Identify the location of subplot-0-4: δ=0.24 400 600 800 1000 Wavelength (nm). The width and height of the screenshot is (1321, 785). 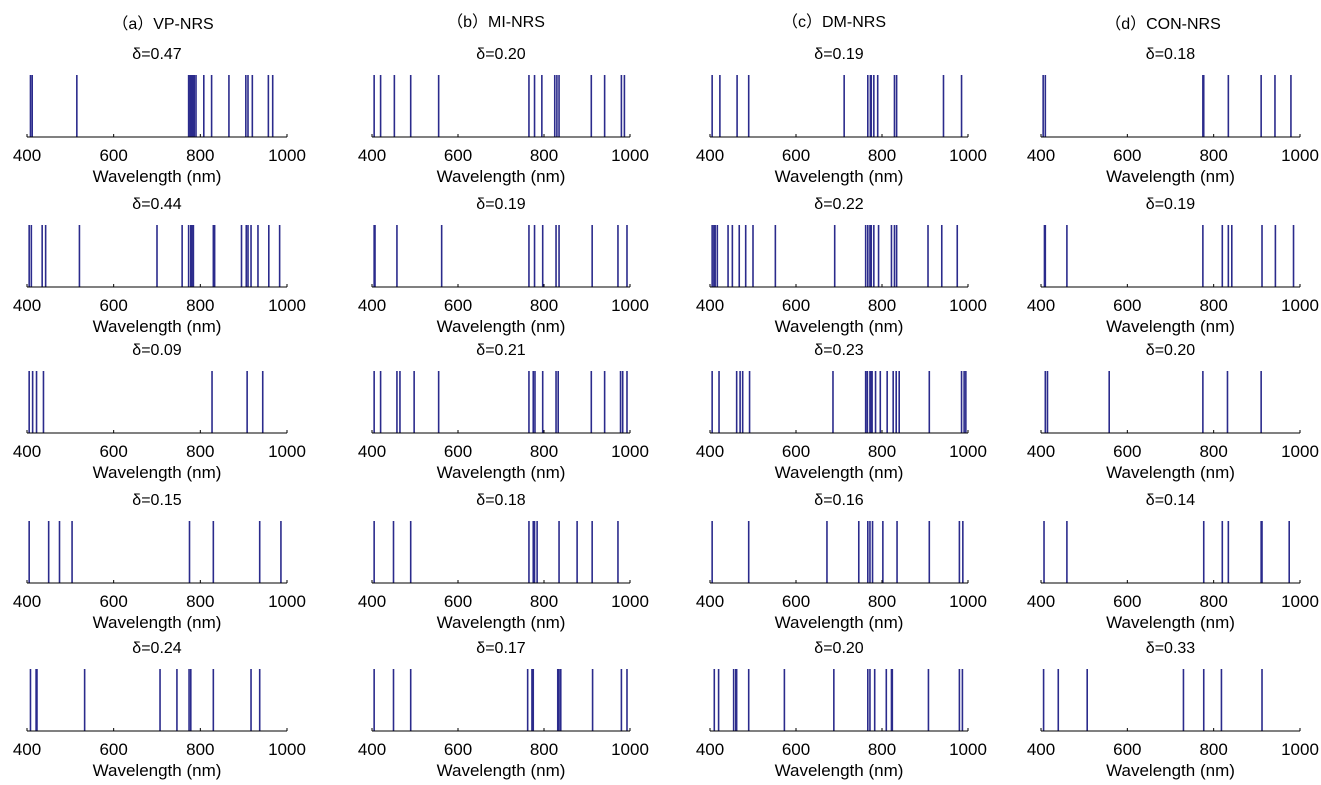
(159, 710).